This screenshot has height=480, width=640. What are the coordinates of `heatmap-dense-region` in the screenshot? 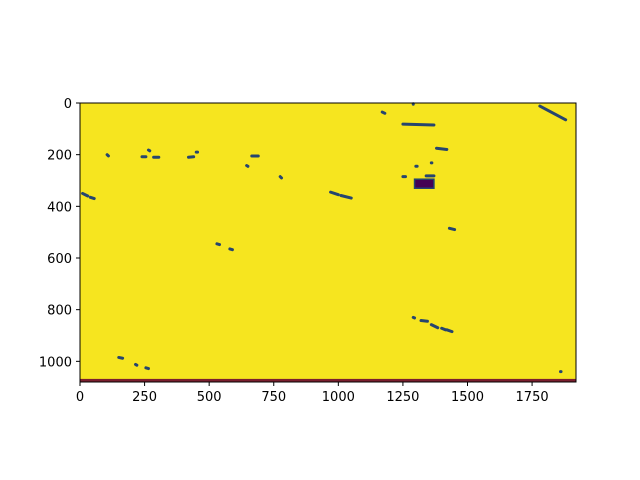 It's located at (424, 183).